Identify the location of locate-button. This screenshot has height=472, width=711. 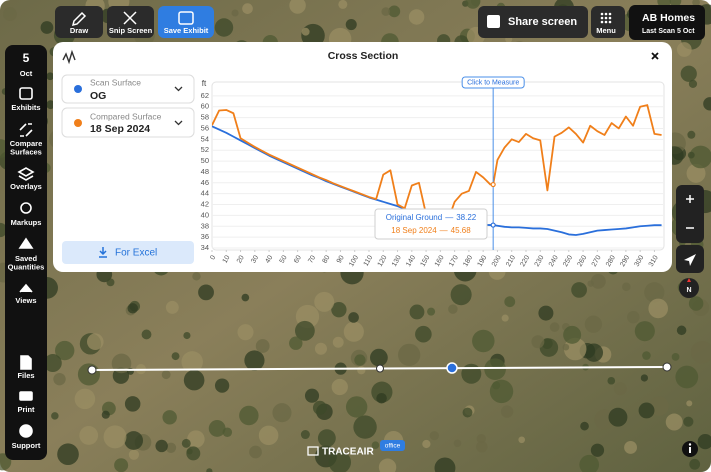
(690, 260).